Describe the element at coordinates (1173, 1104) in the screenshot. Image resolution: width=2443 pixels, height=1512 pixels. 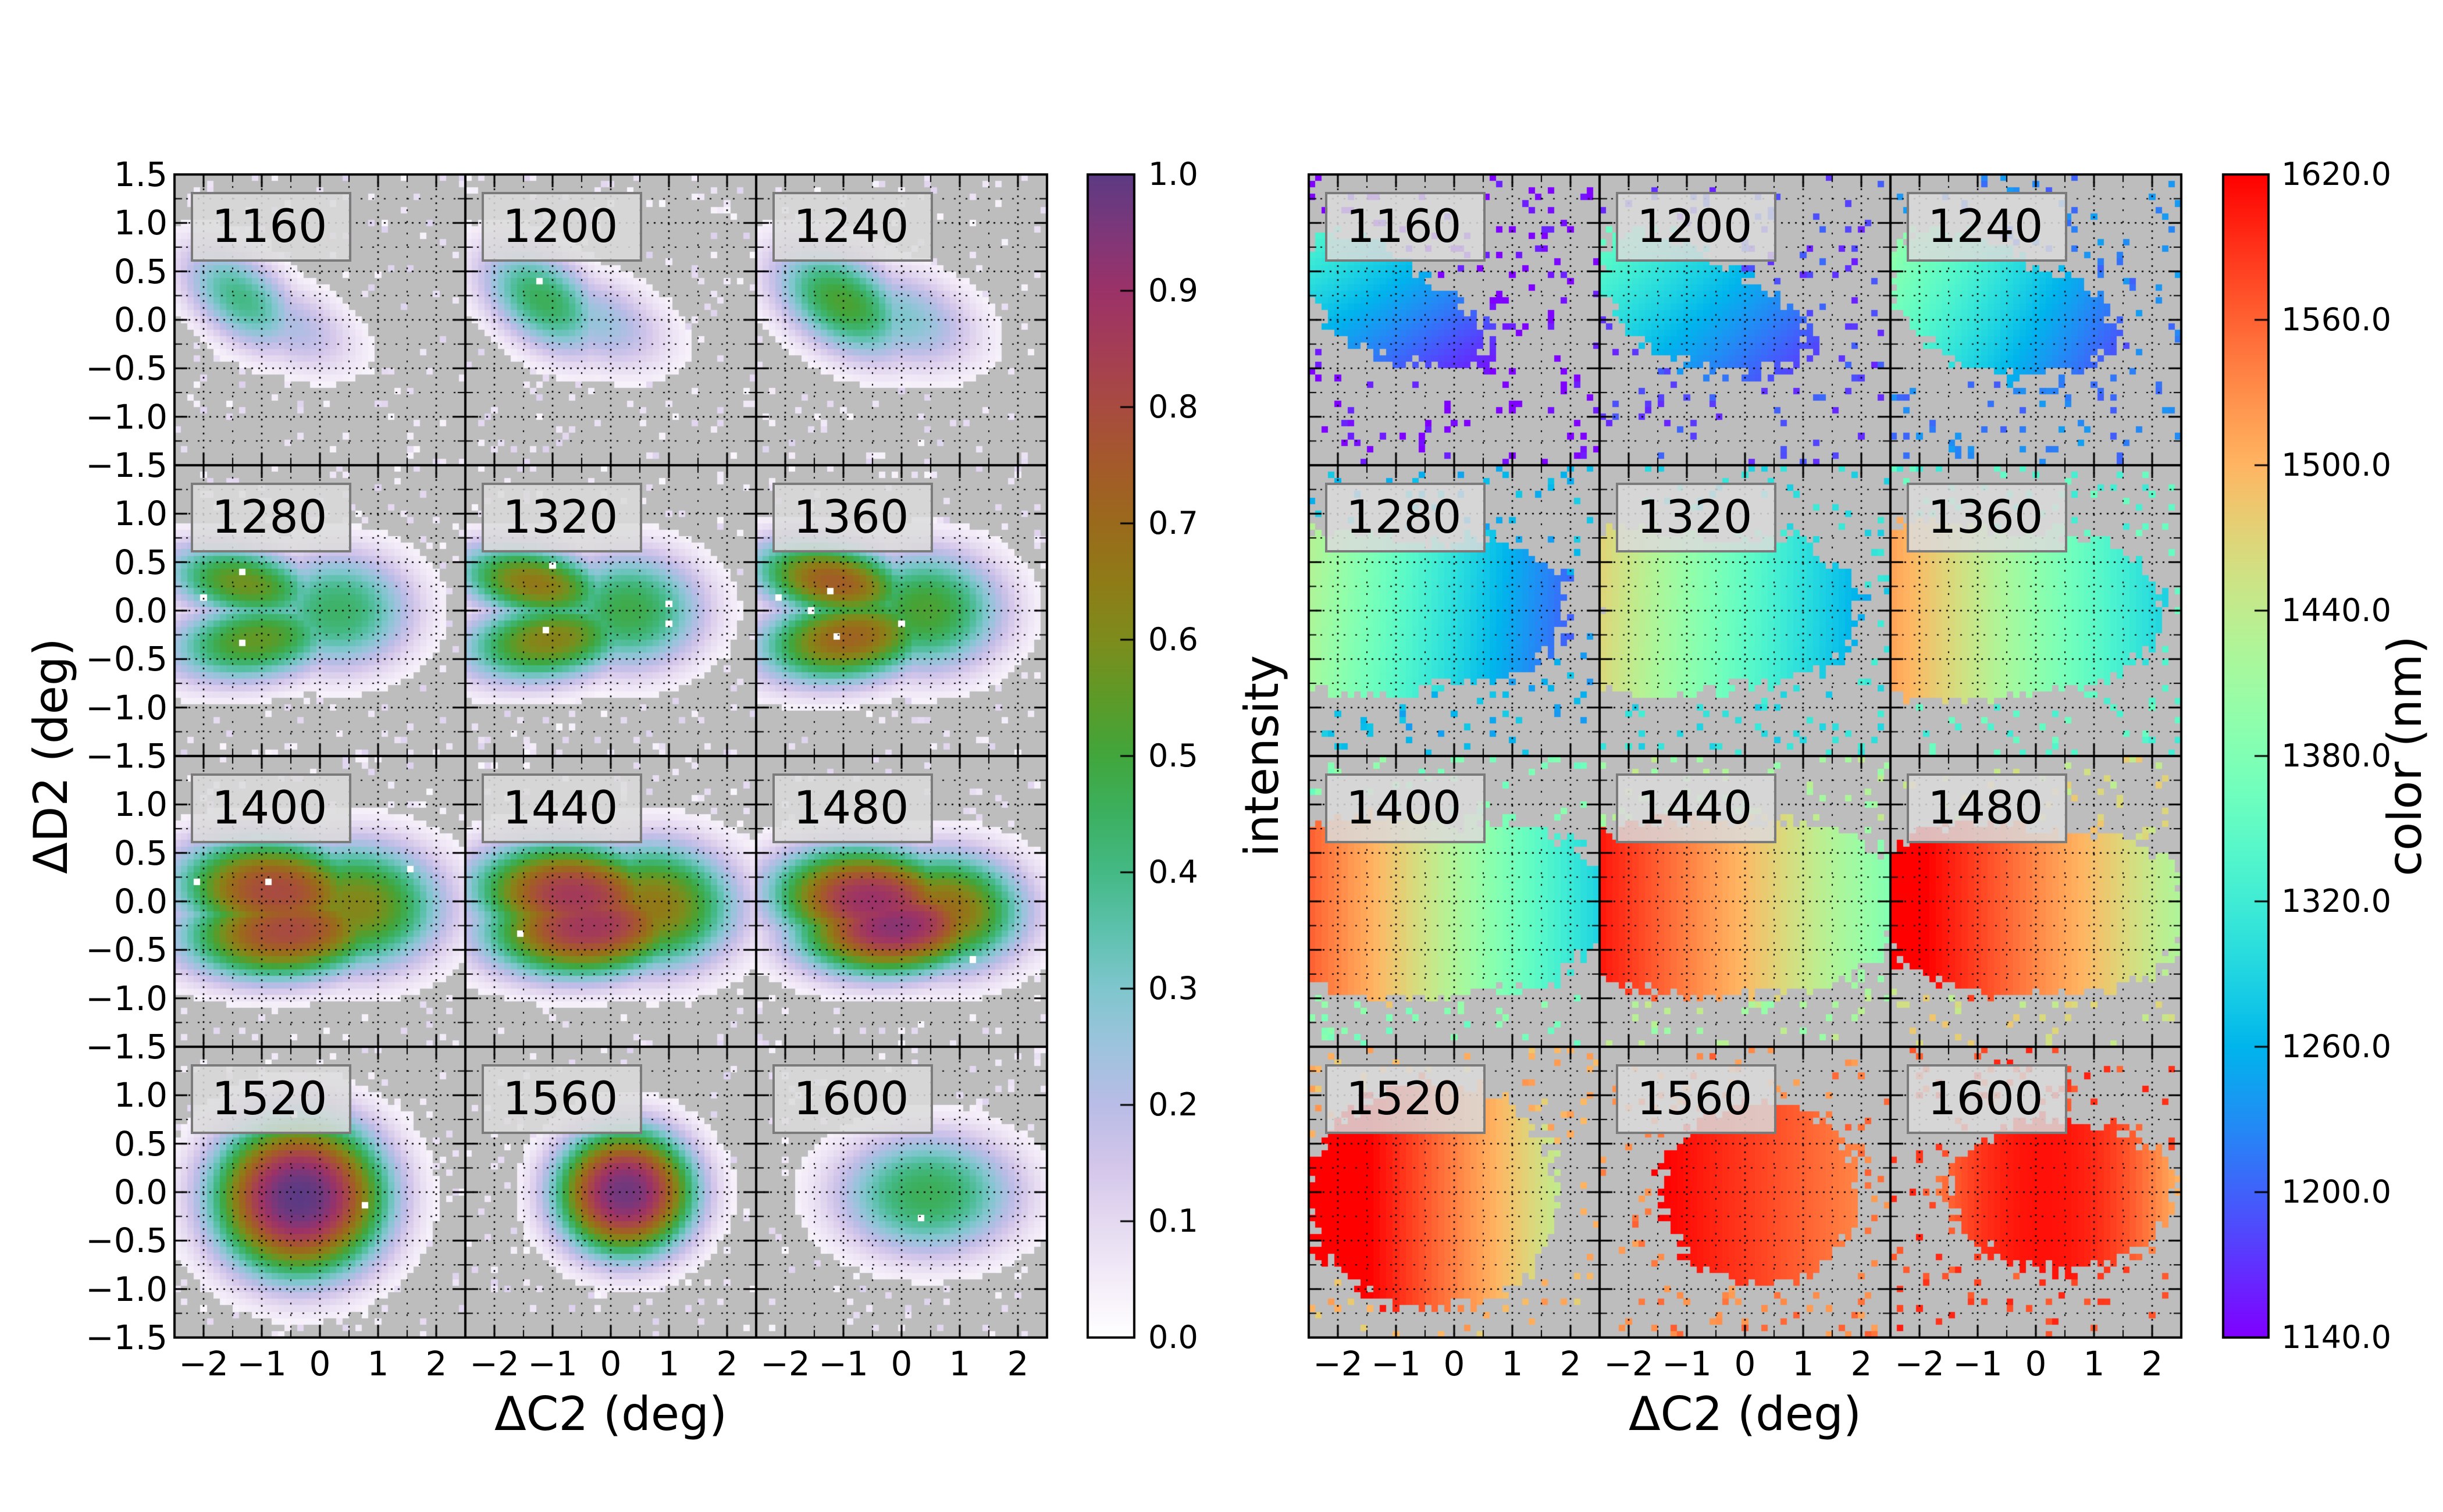
I see `intensity-cbar-tick-label: 0.2` at that location.